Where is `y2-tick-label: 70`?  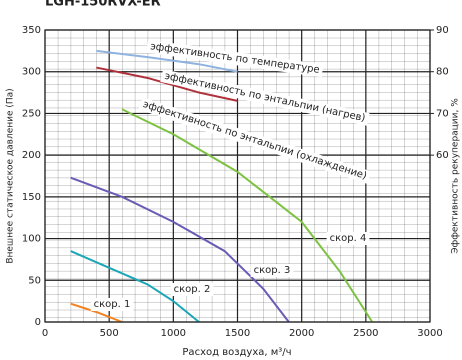 y2-tick-label: 70 is located at coordinates (442, 113).